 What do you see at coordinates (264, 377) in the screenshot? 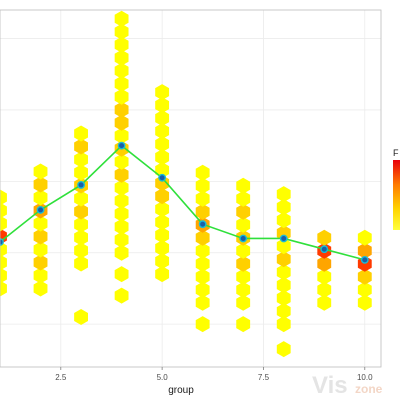
I see `x-tick-label: 7.5` at bounding box center [264, 377].